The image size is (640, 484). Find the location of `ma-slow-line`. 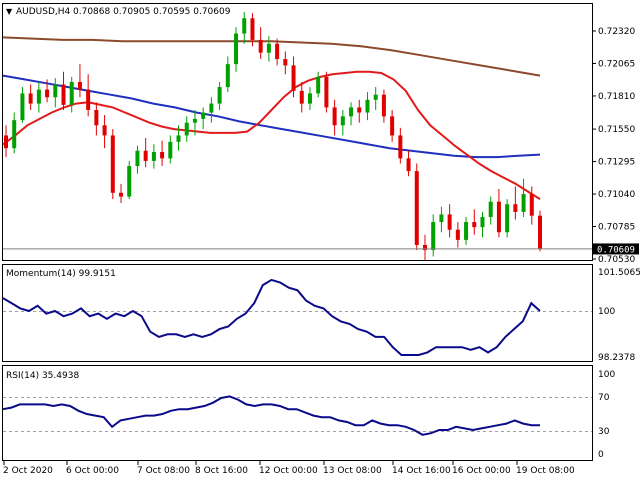

ma-slow-line is located at coordinates (271, 56).